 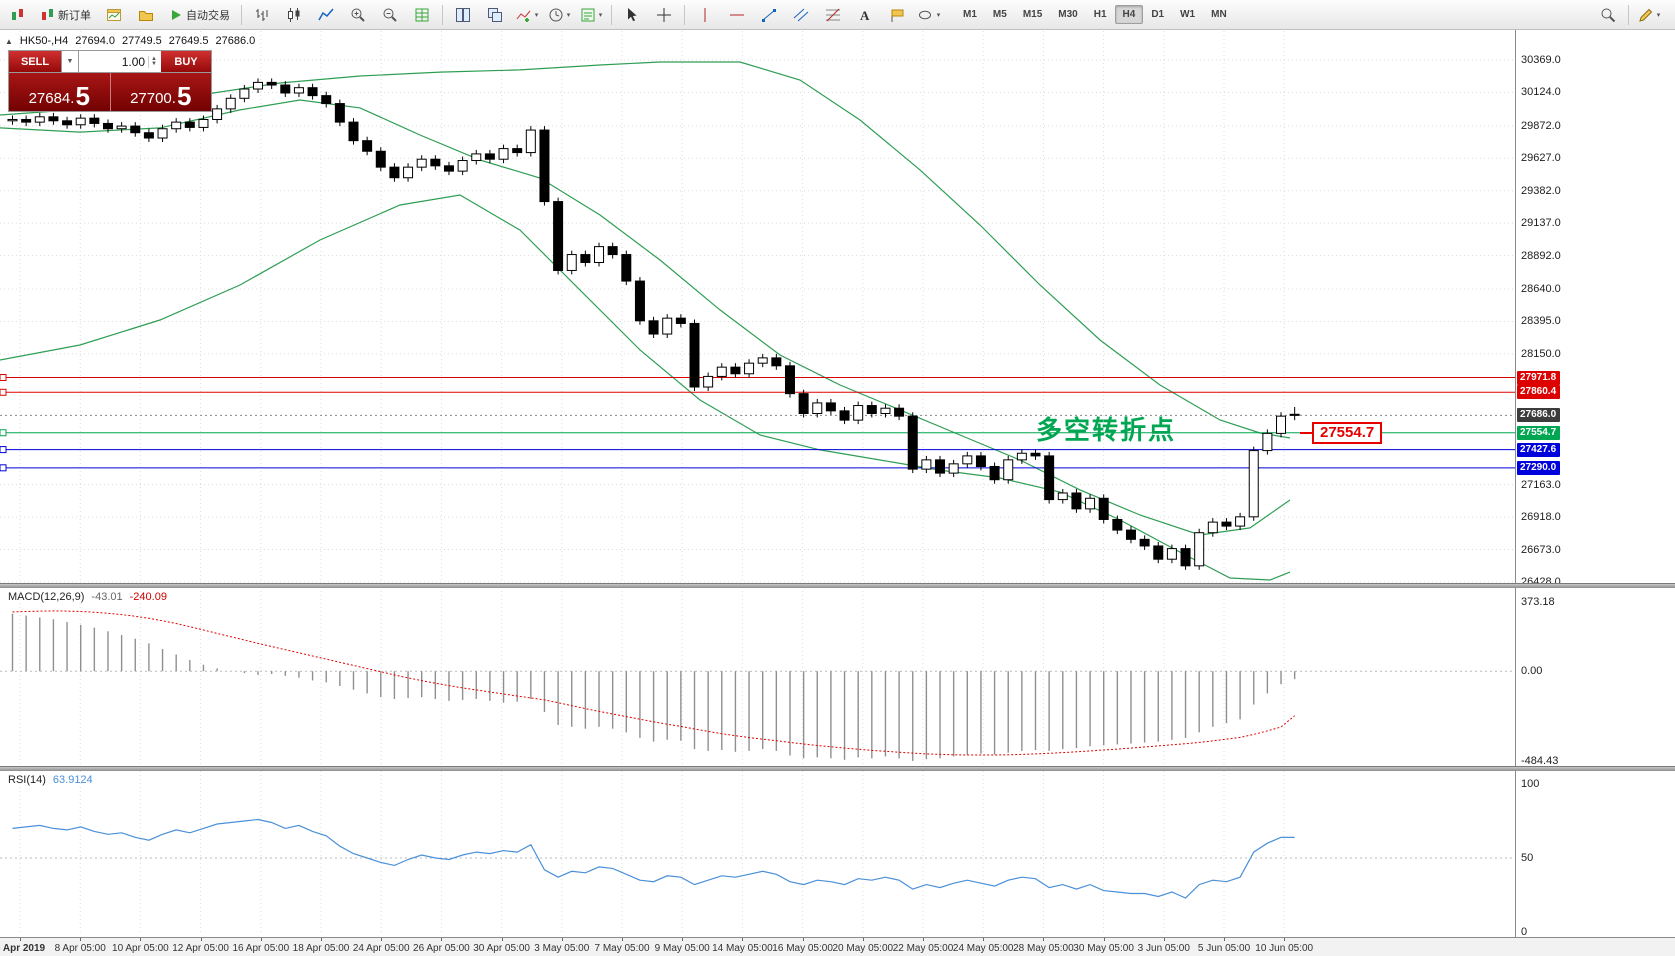 I want to click on time-label: 16 May 05:00, so click(x=802, y=948).